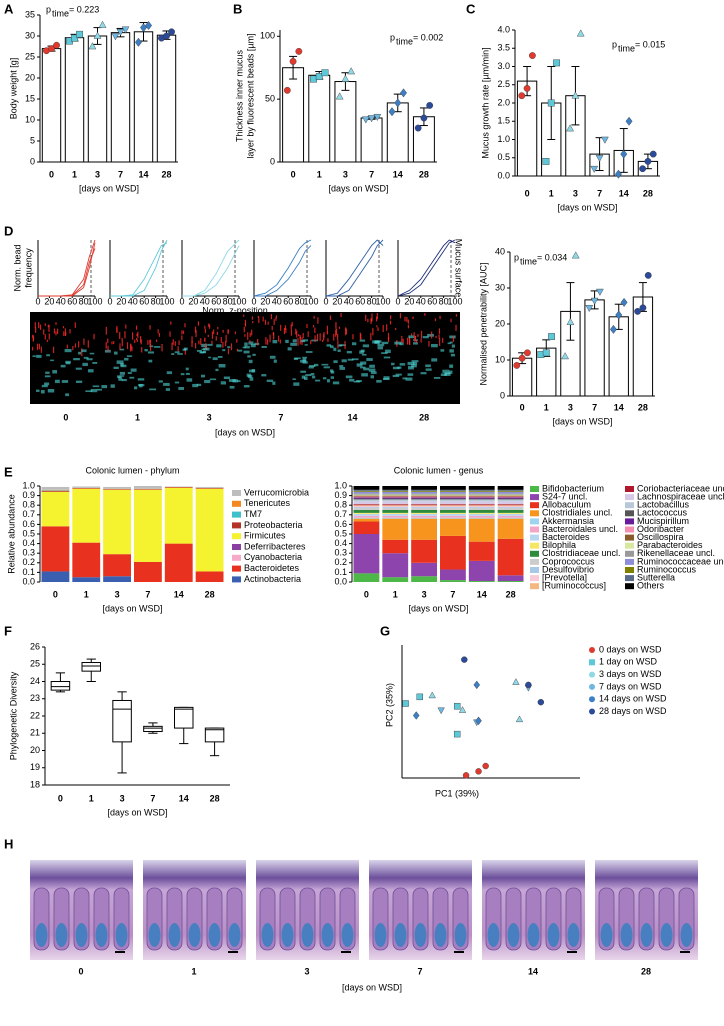 The width and height of the screenshot is (724, 1026). Describe the element at coordinates (28, 562) in the screenshot. I see `y-tick-label: 0.2` at that location.